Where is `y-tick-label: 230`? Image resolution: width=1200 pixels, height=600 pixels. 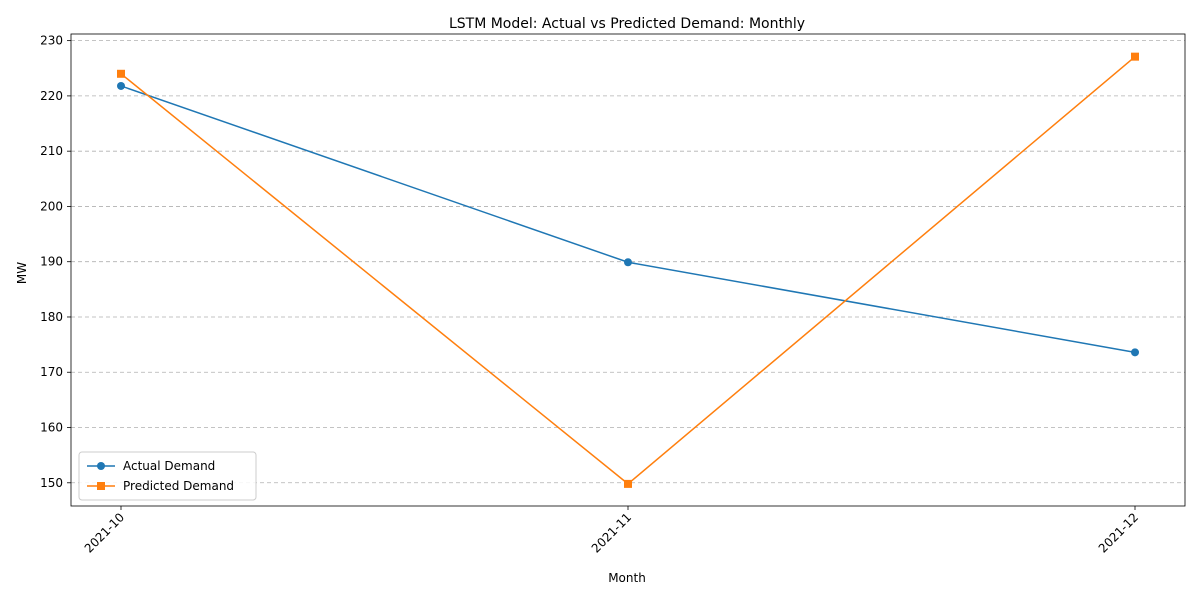 y-tick-label: 230 is located at coordinates (51, 41).